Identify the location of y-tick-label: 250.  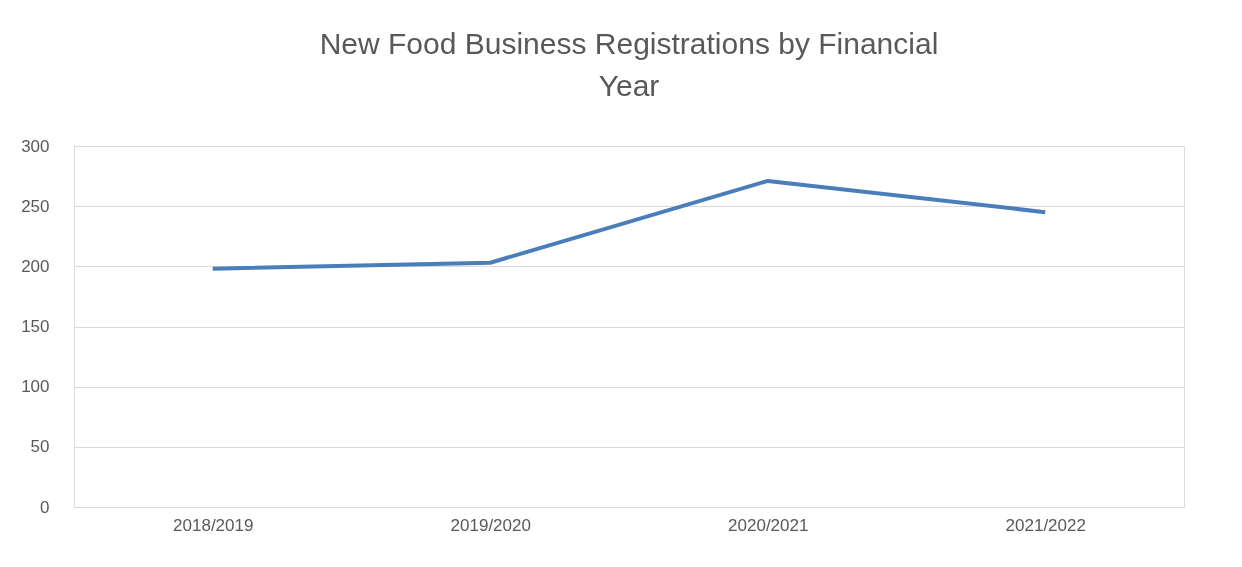
(35, 206).